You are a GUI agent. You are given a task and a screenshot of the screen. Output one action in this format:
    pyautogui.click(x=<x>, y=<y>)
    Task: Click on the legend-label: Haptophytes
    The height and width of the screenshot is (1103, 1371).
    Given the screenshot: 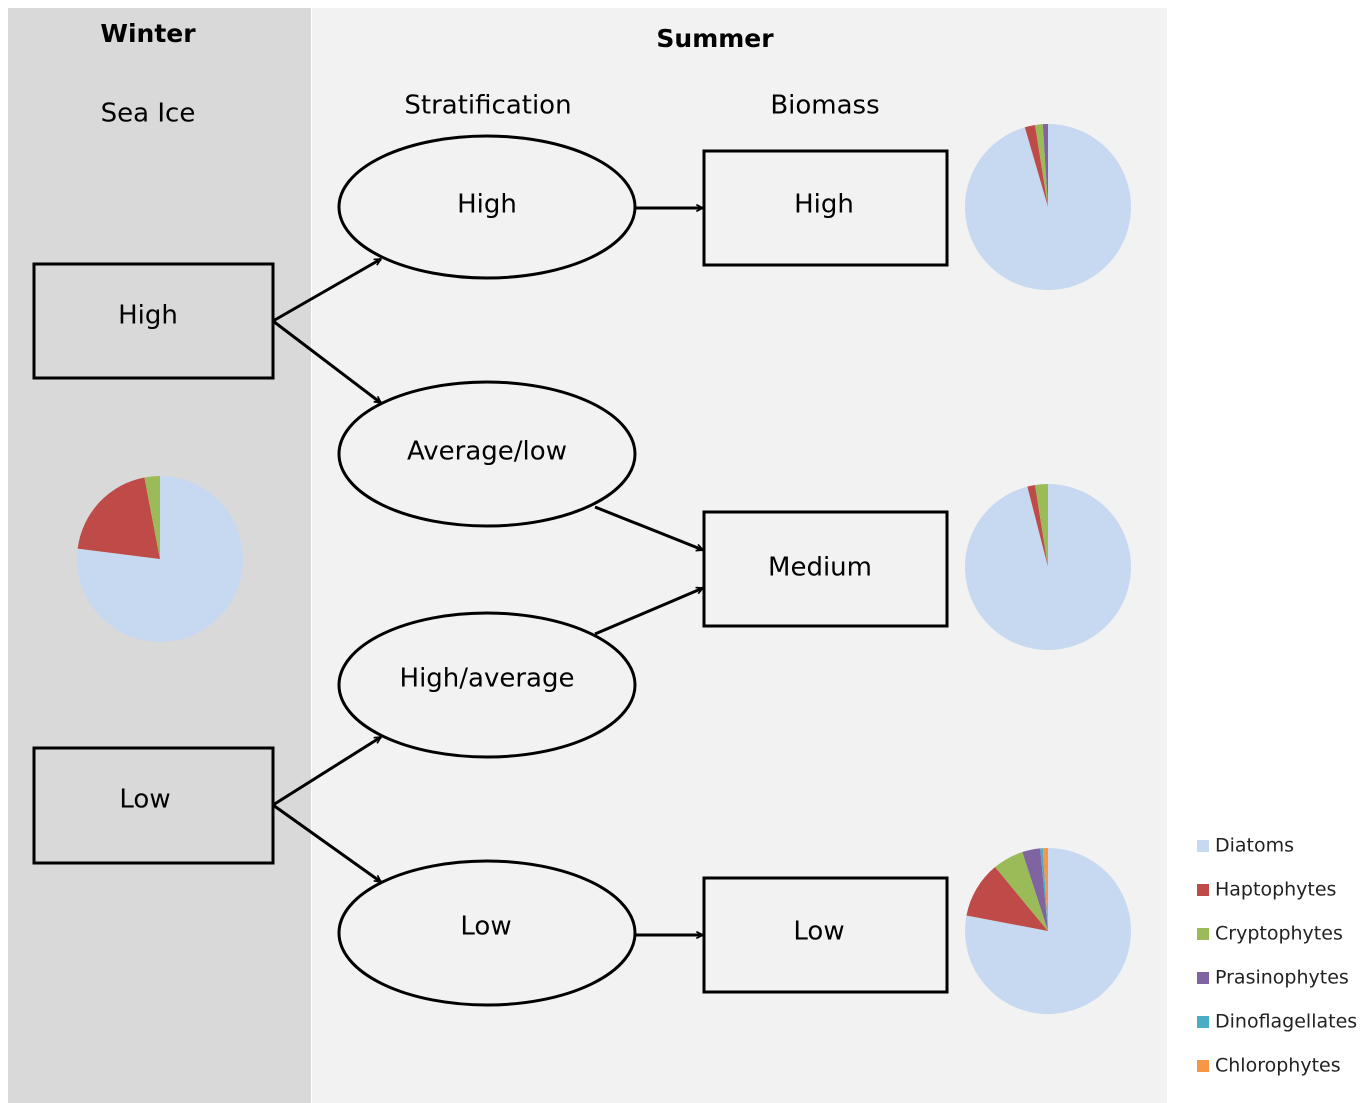 What is the action you would take?
    pyautogui.click(x=1275, y=890)
    